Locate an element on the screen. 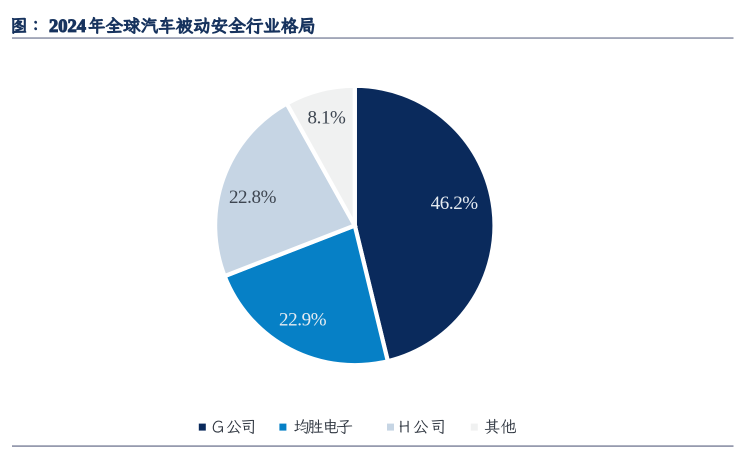 The width and height of the screenshot is (754, 461). svg-text: 46.2% is located at coordinates (455, 203).